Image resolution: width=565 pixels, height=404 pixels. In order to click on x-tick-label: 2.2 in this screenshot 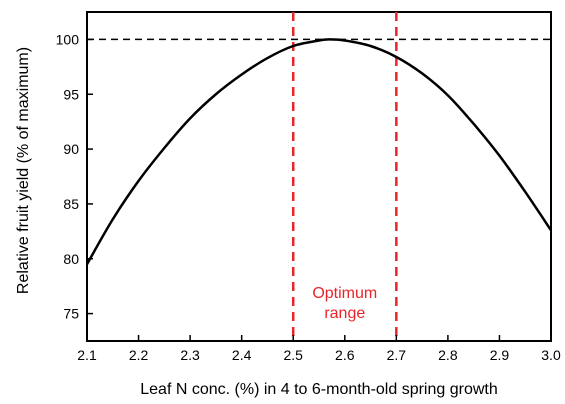, I will do `click(139, 355)`.